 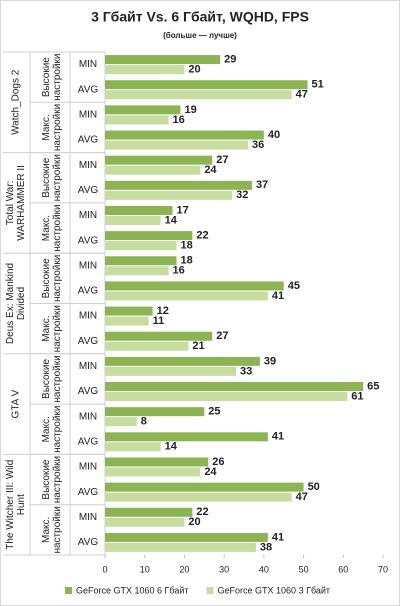 What do you see at coordinates (242, 195) in the screenshot?
I see `value-label: 32` at bounding box center [242, 195].